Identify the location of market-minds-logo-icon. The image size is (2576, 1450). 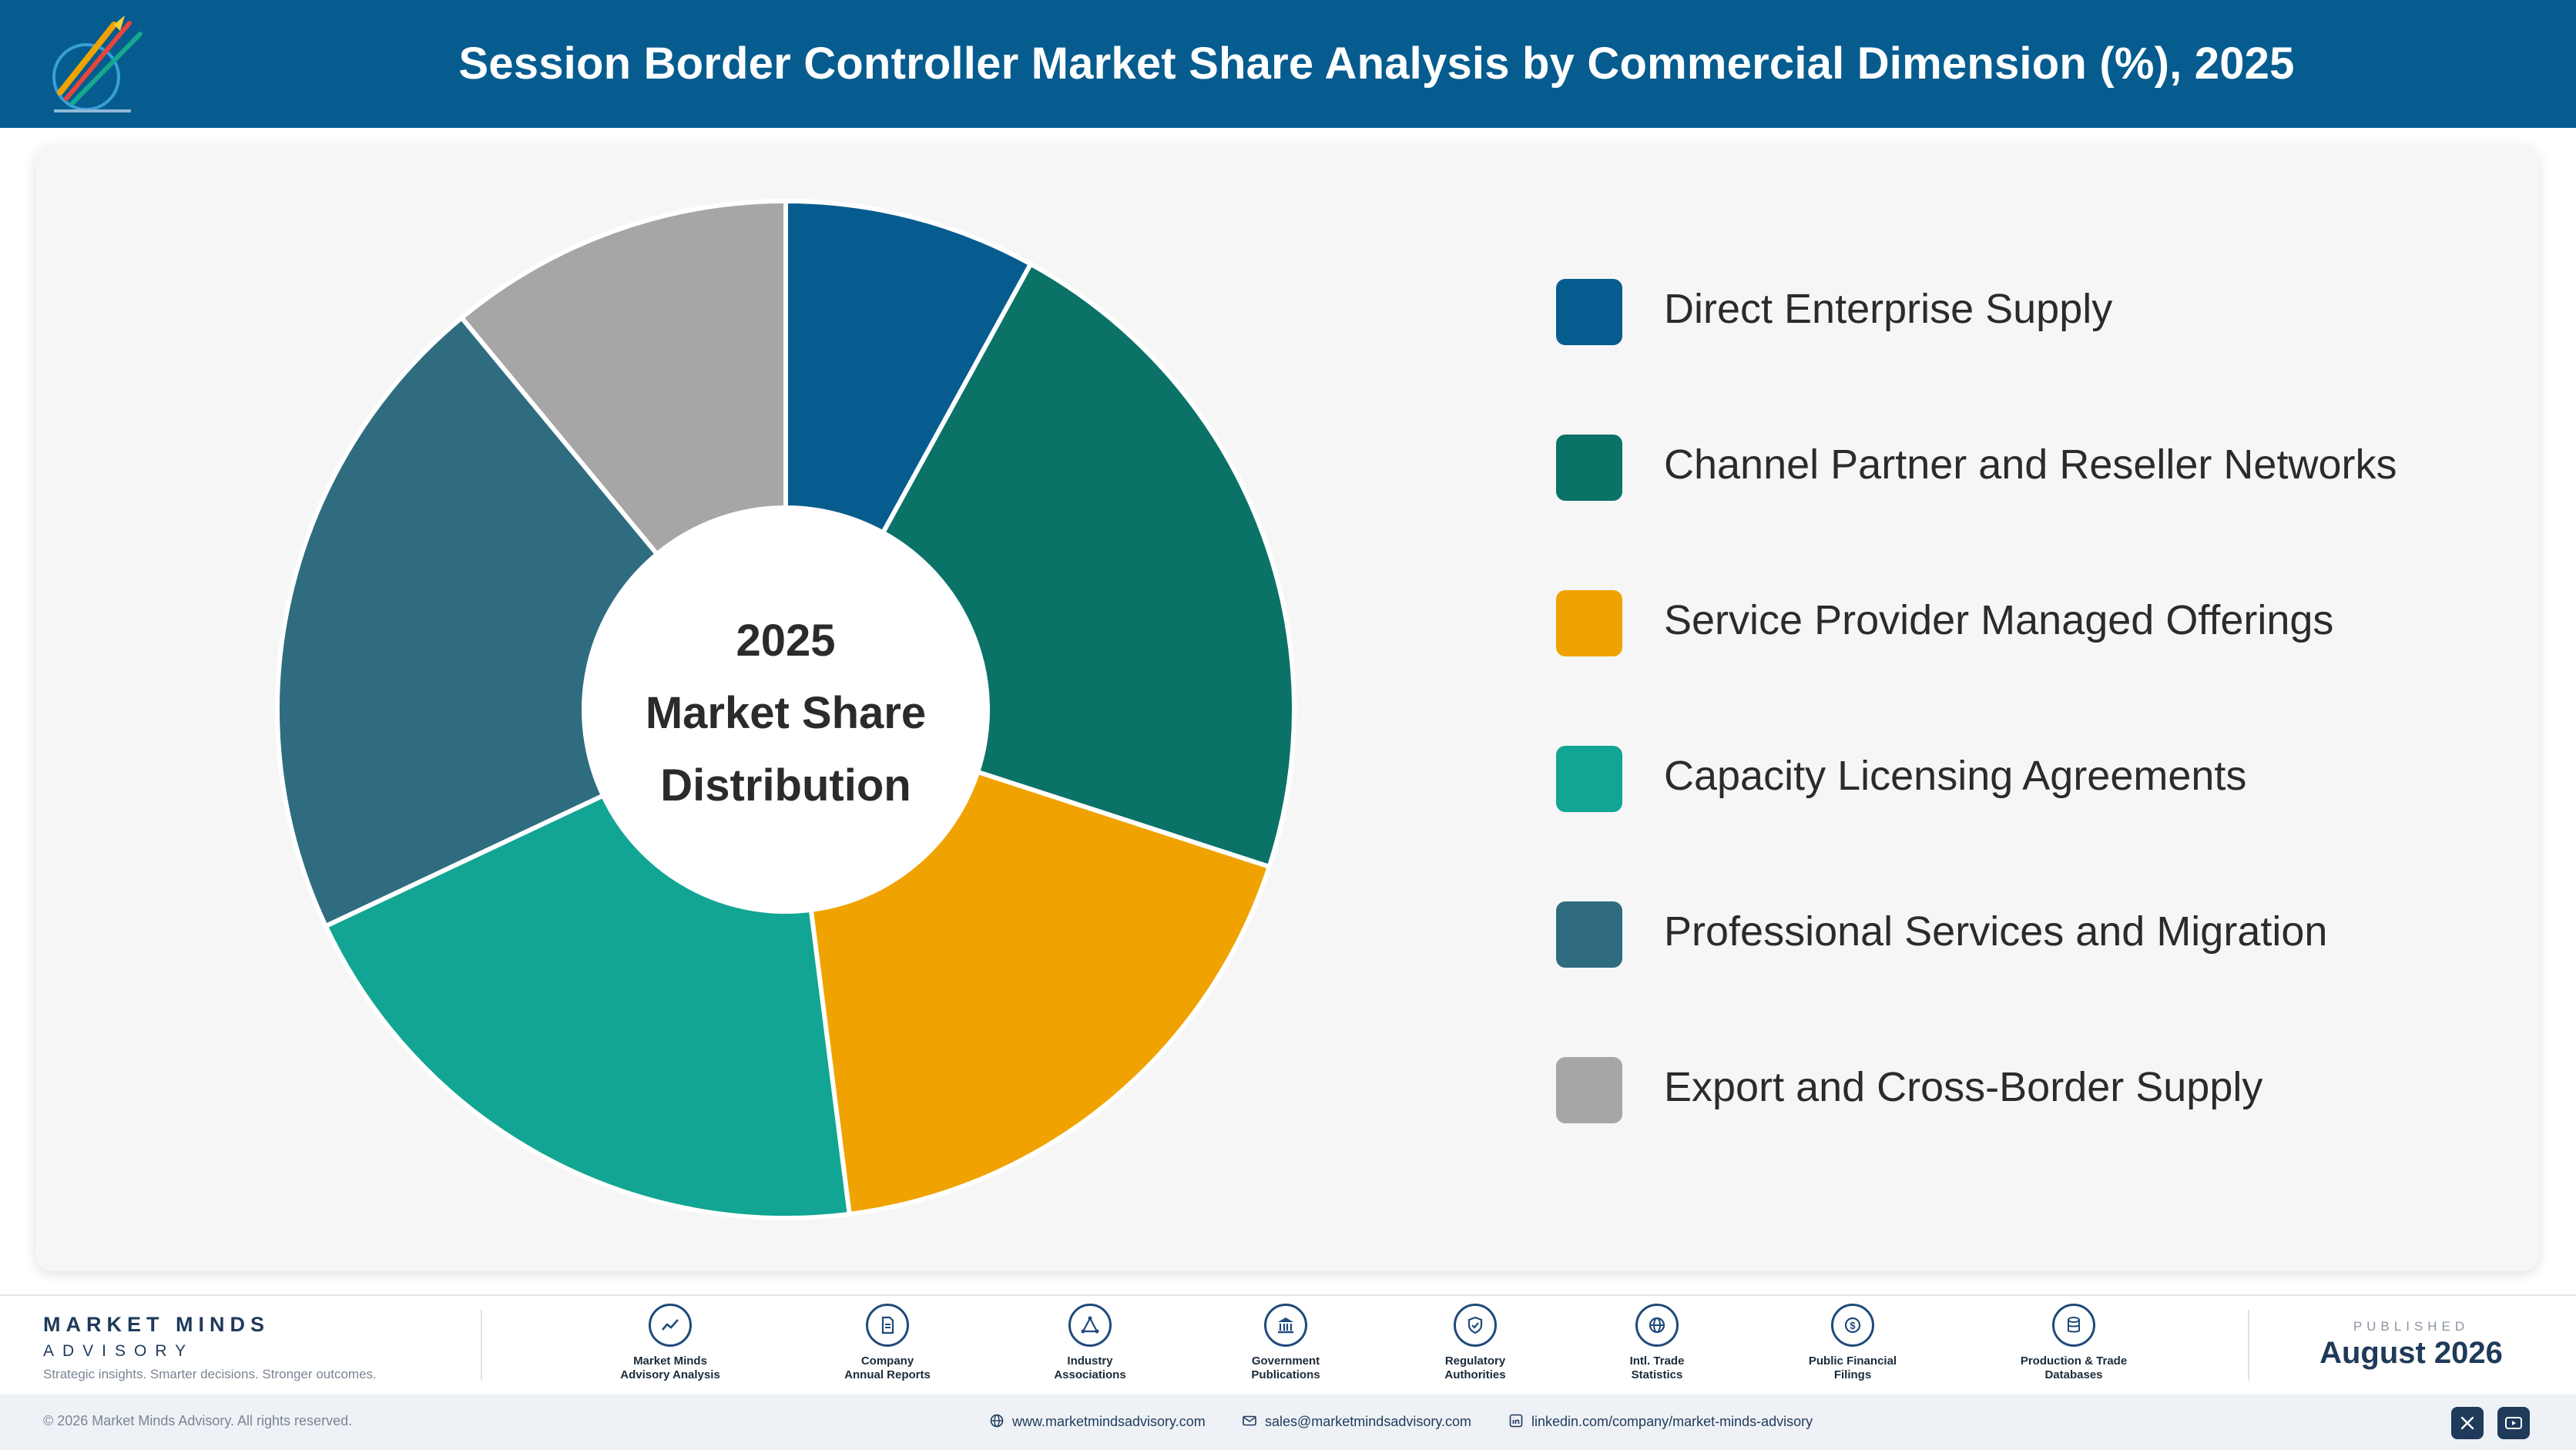
(97, 63).